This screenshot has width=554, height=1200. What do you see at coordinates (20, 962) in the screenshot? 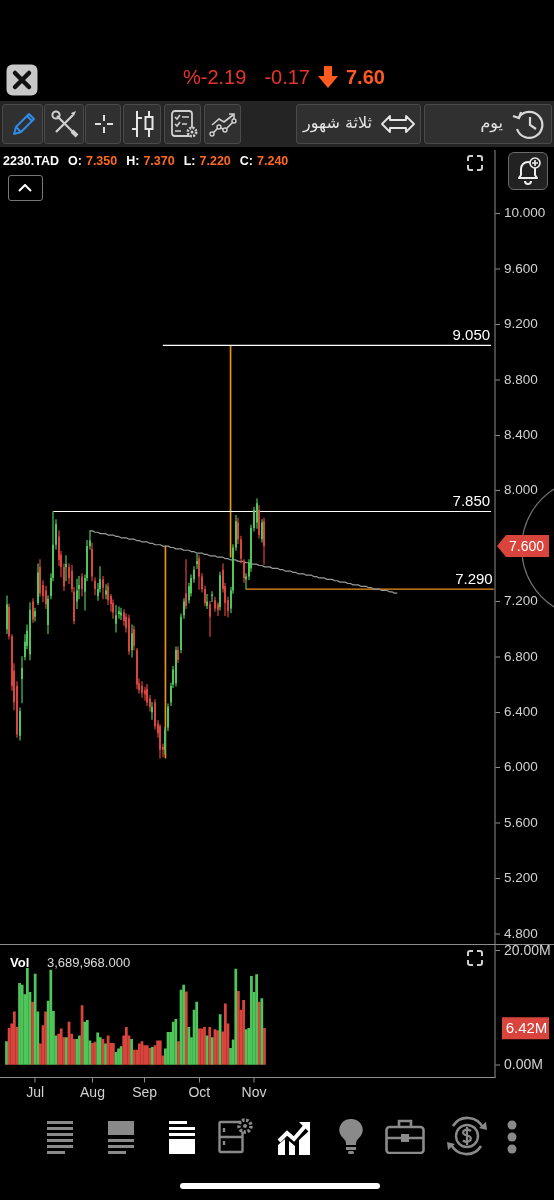
I see `text: Vol` at bounding box center [20, 962].